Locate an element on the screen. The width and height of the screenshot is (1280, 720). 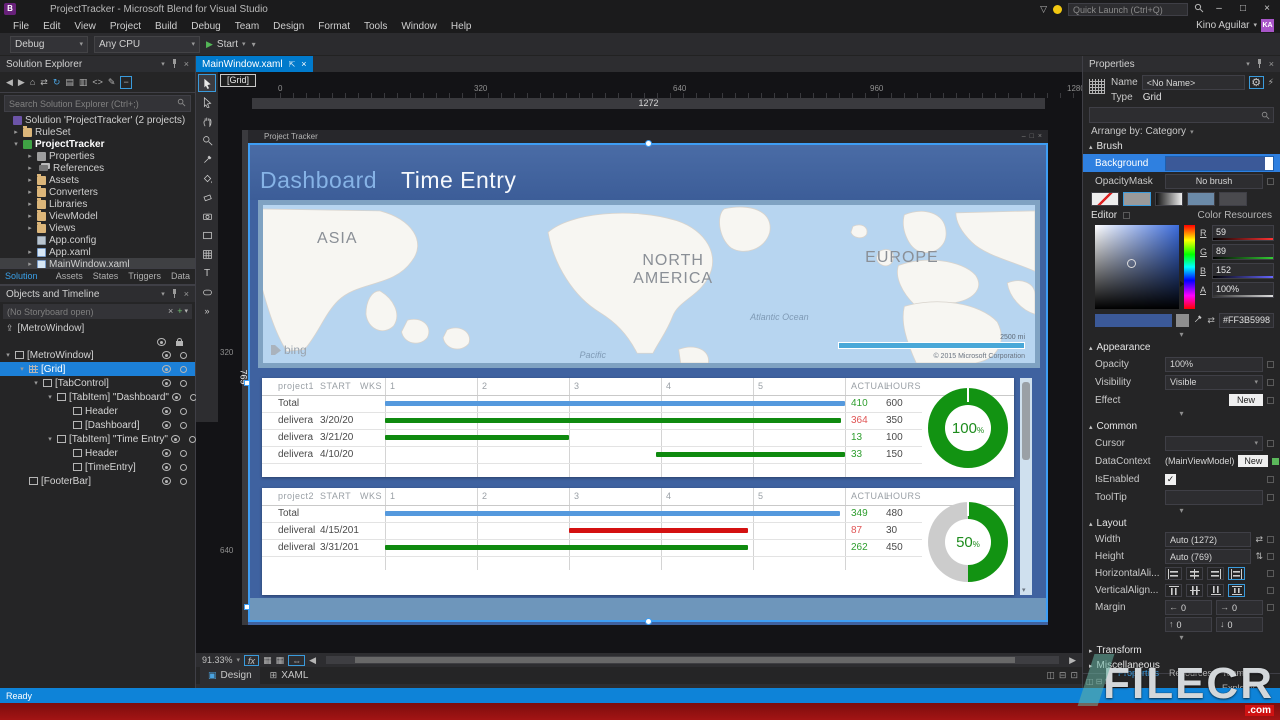
objects-timeline-titlebar: Objects and Timeline ▾ × is located at coordinates (97, 294).